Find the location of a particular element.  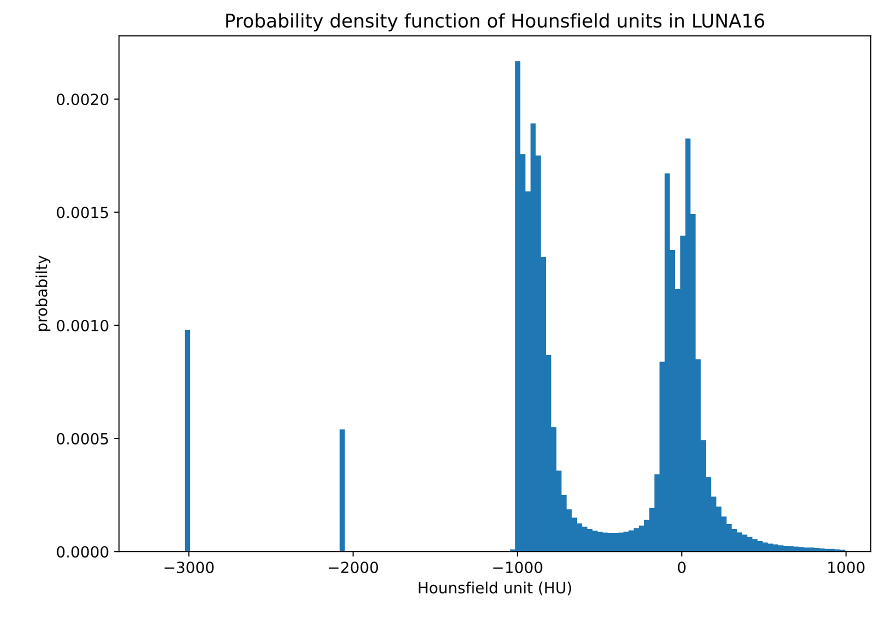

x-tick-label: 0 is located at coordinates (682, 568).